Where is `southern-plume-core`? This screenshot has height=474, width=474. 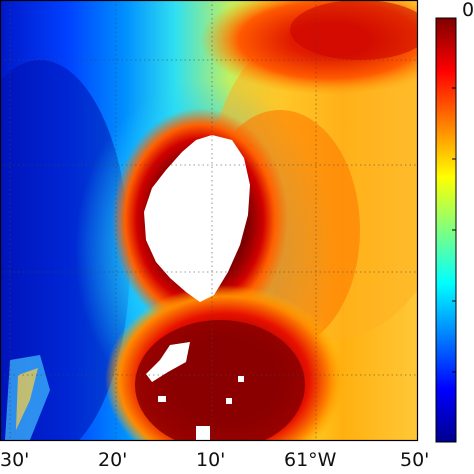 southern-plume-core is located at coordinates (220, 380).